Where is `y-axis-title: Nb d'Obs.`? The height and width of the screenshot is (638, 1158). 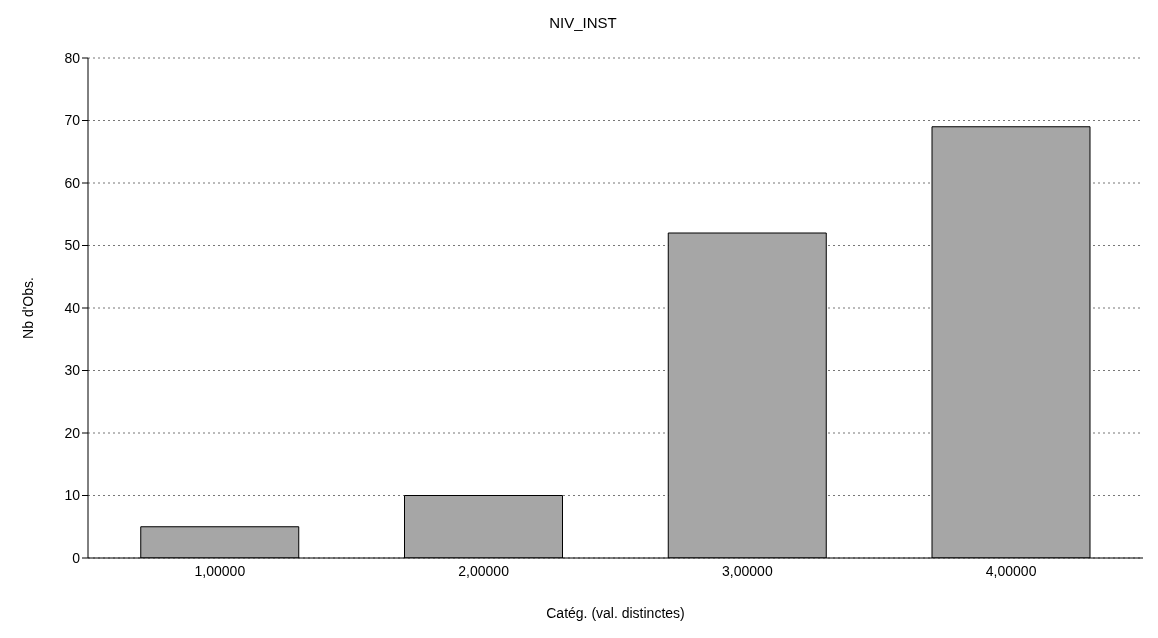
y-axis-title: Nb d'Obs. is located at coordinates (27, 308).